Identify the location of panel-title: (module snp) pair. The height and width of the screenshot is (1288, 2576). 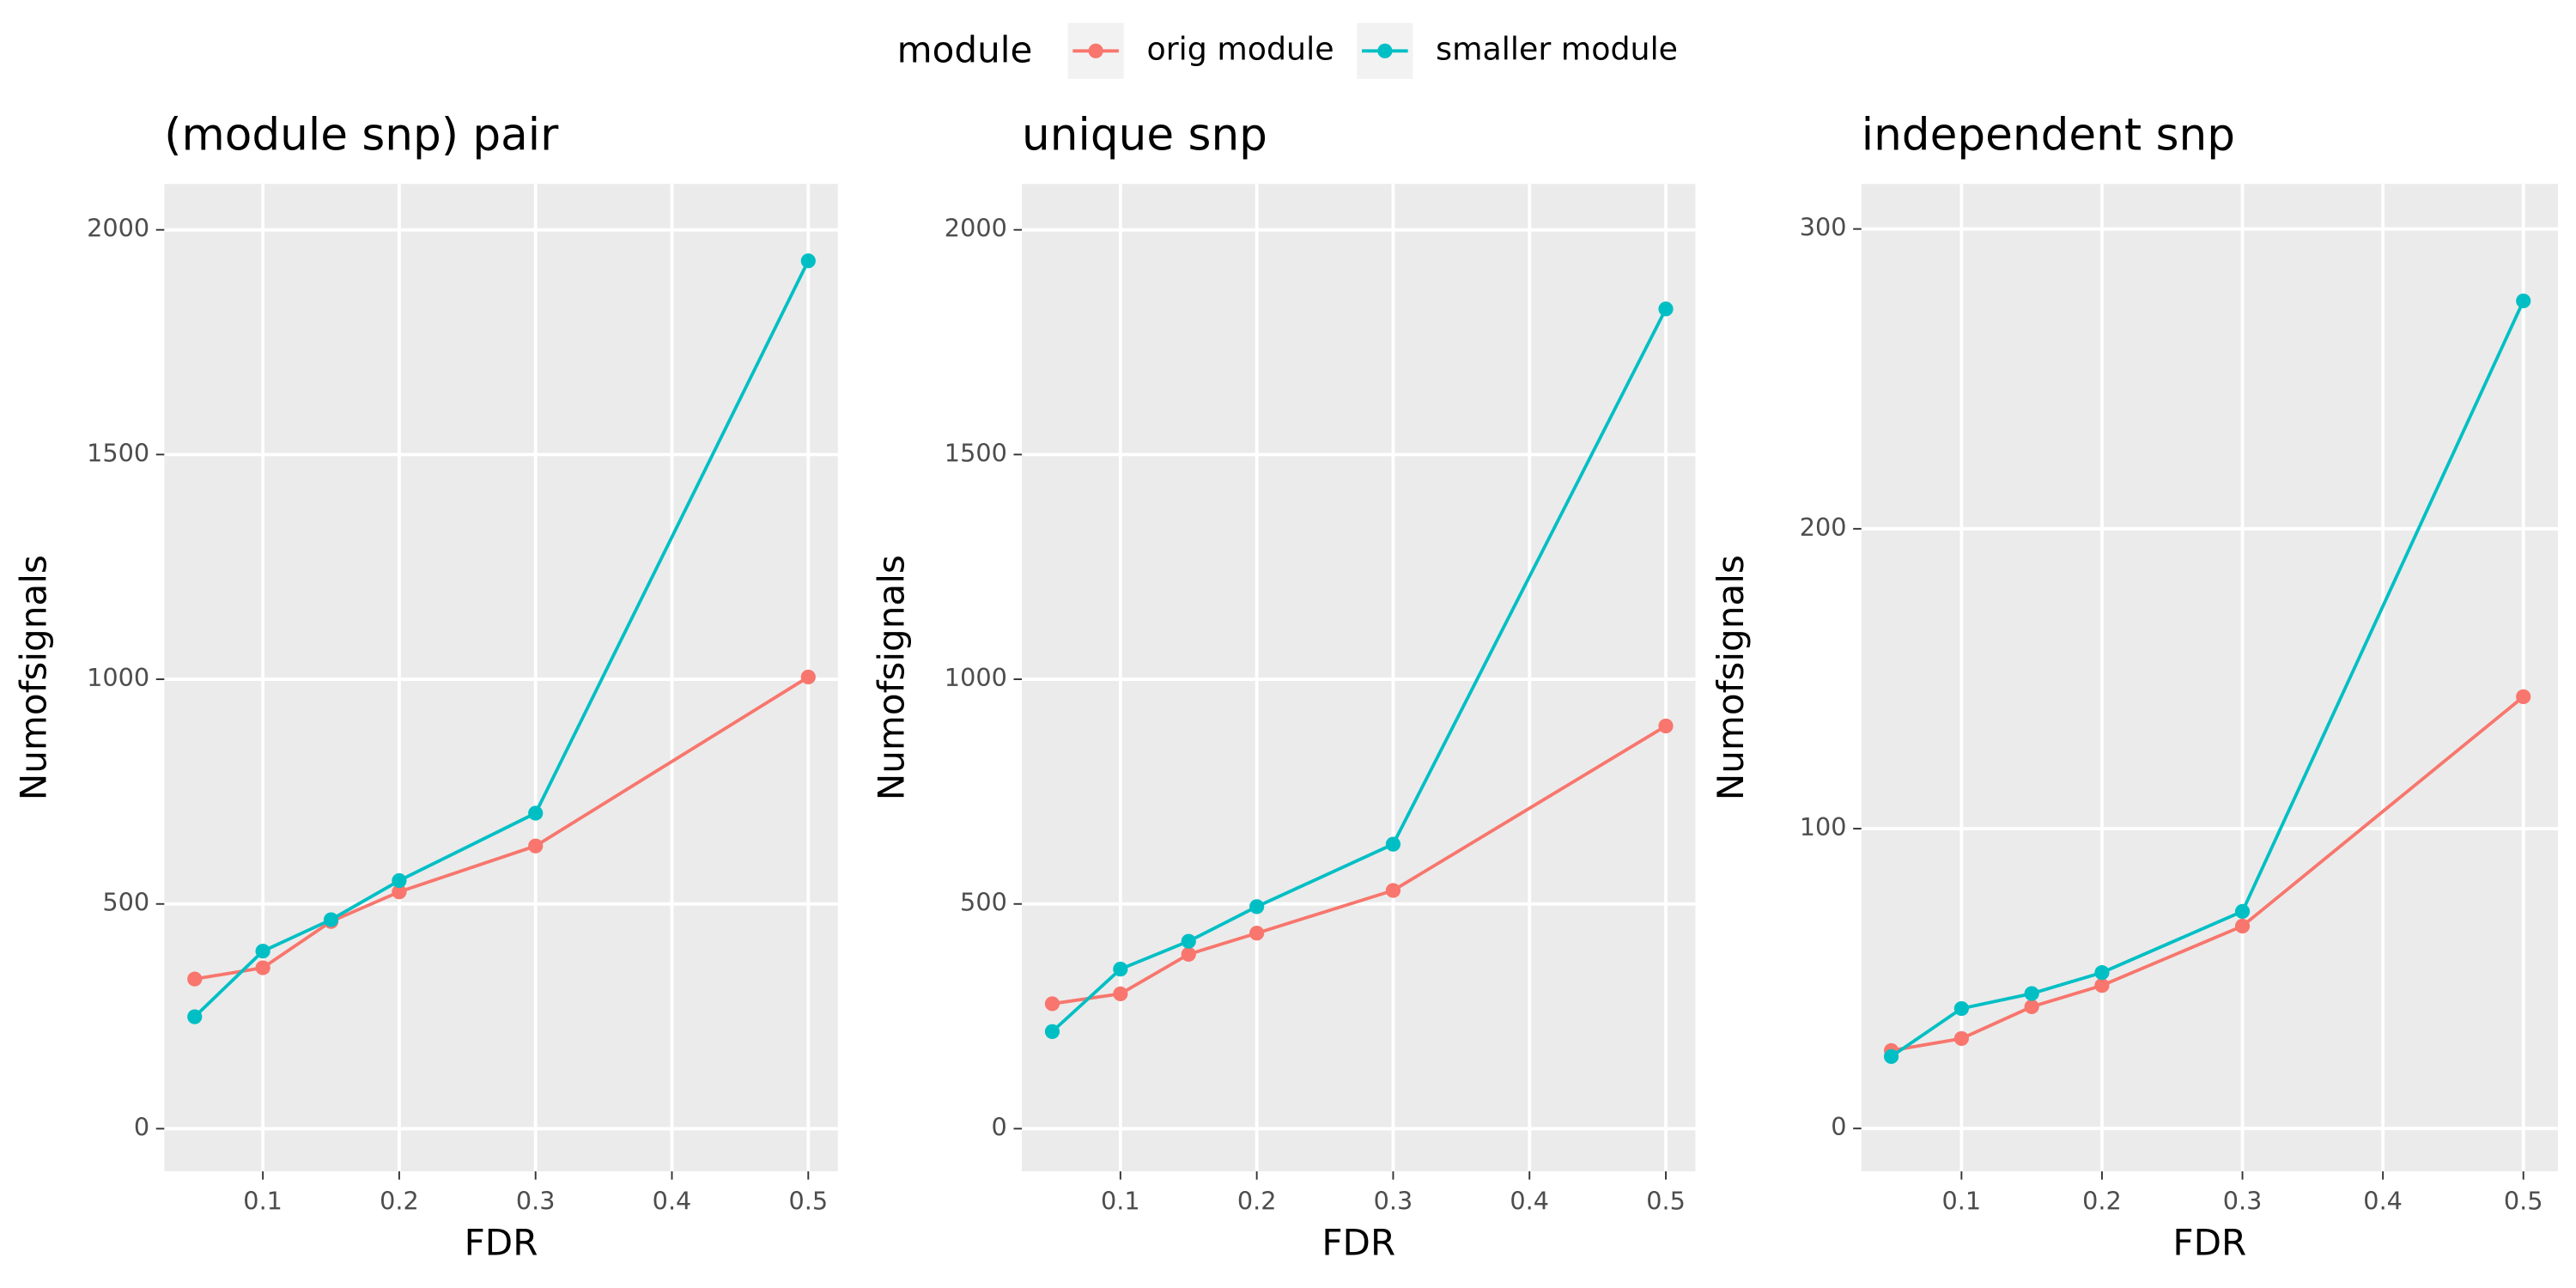
(361, 135).